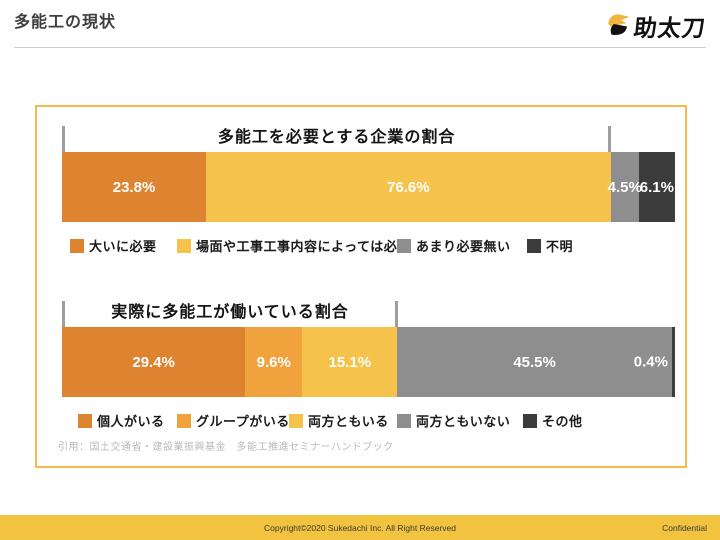  Describe the element at coordinates (226, 447) in the screenshot. I see `source-citation: 引用：国土交通省・建設業振興基金 多能工推進セミナーハンドブック` at that location.